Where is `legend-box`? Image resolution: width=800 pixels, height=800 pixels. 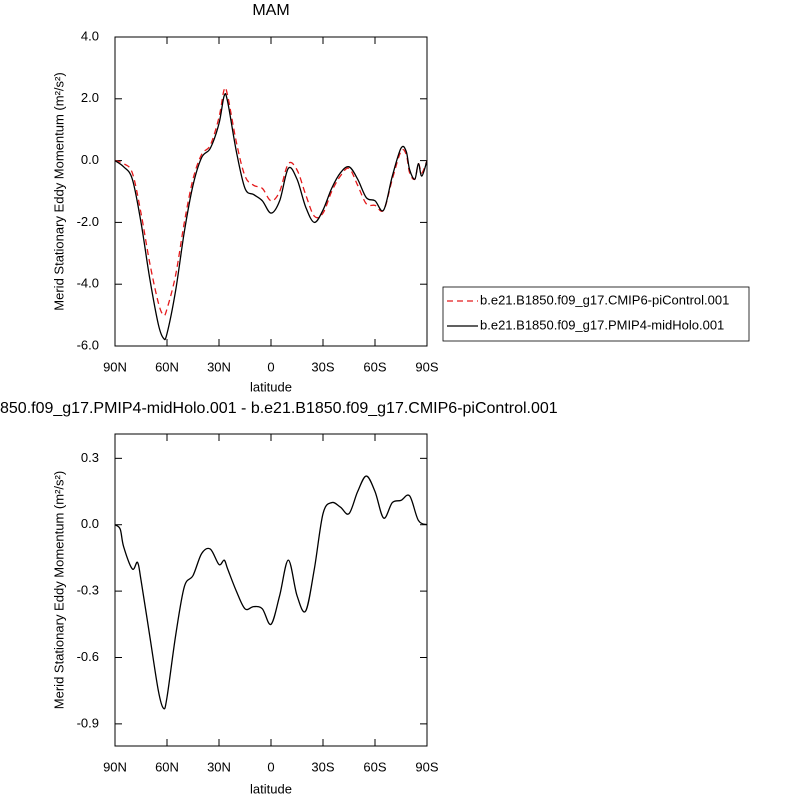
legend-box is located at coordinates (596, 314).